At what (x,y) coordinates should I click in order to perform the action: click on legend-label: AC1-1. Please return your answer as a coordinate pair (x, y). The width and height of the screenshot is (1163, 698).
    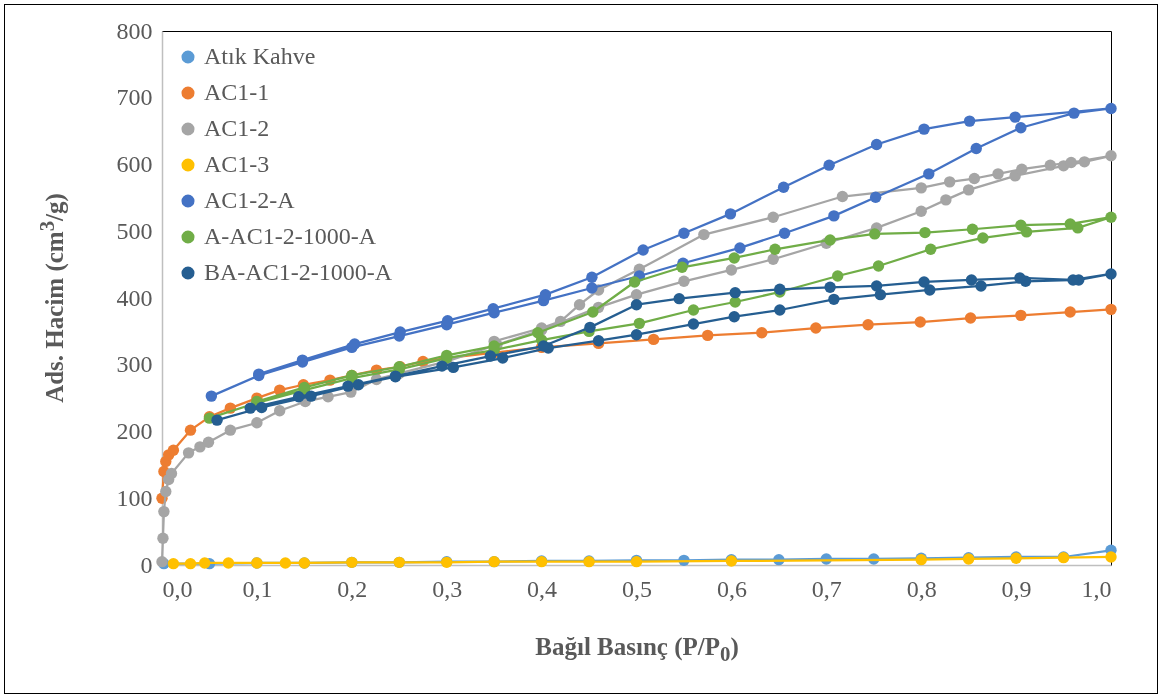
    Looking at the image, I should click on (237, 92).